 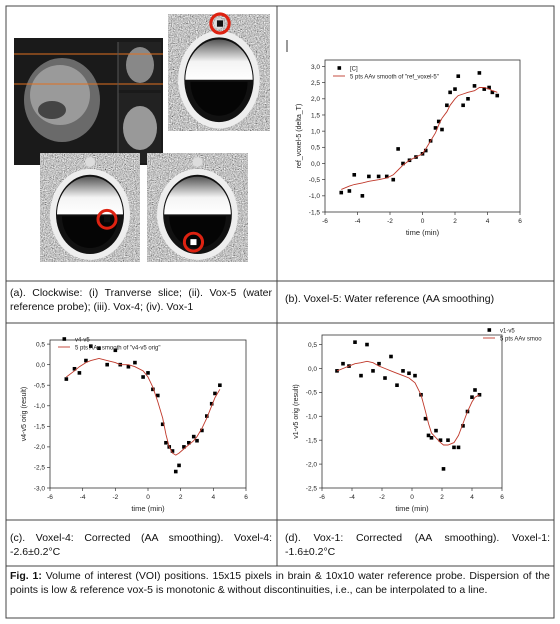 What do you see at coordinates (197, 207) in the screenshot?
I see `mri-vox1` at bounding box center [197, 207].